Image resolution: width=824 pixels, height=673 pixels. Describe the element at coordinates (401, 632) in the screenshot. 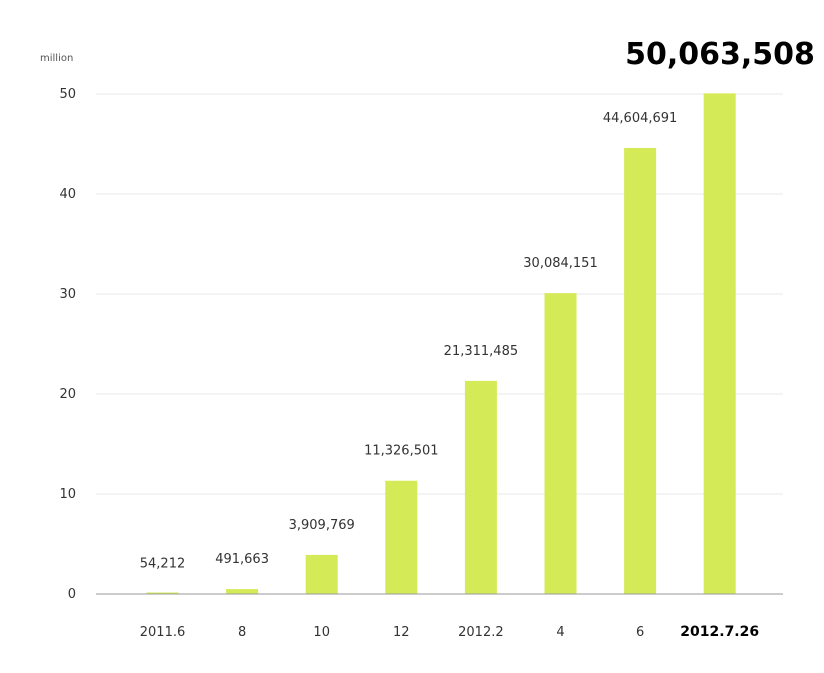

I see `x-tick-label: 12` at that location.